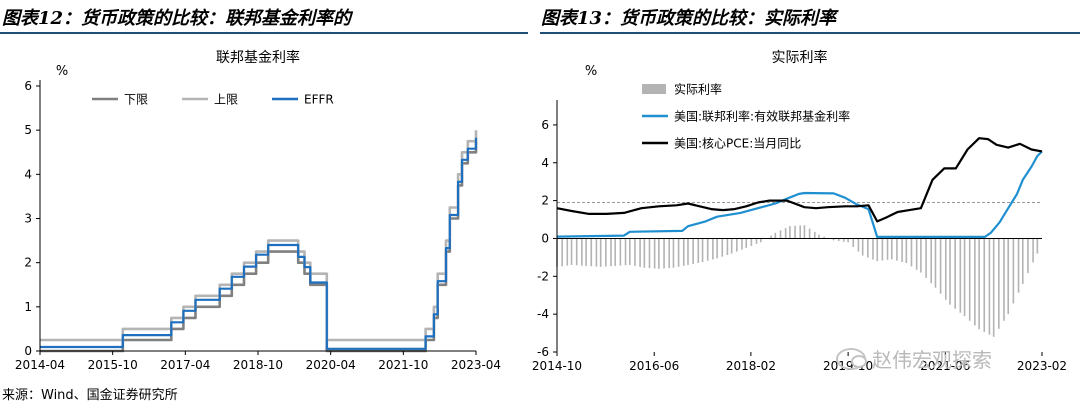 The image size is (1080, 406). I want to click on legend-label: 下限, so click(136, 100).